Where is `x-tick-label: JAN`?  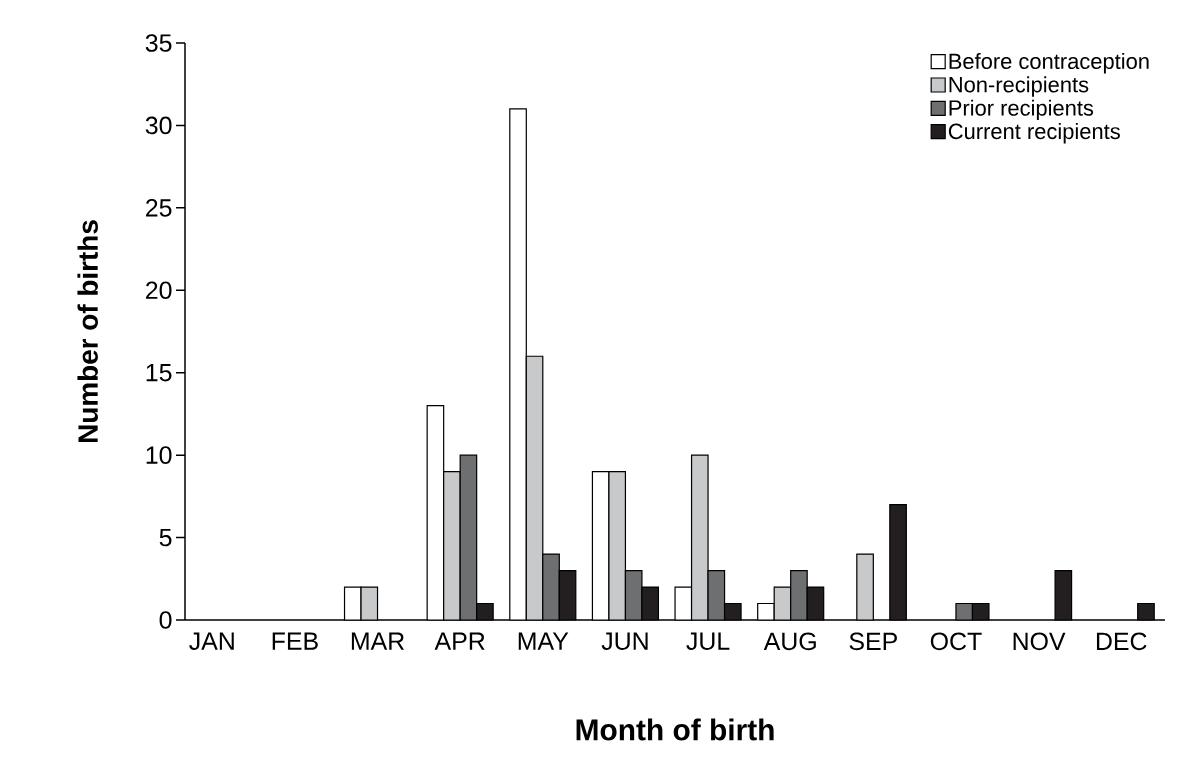
x-tick-label: JAN is located at coordinates (211, 641).